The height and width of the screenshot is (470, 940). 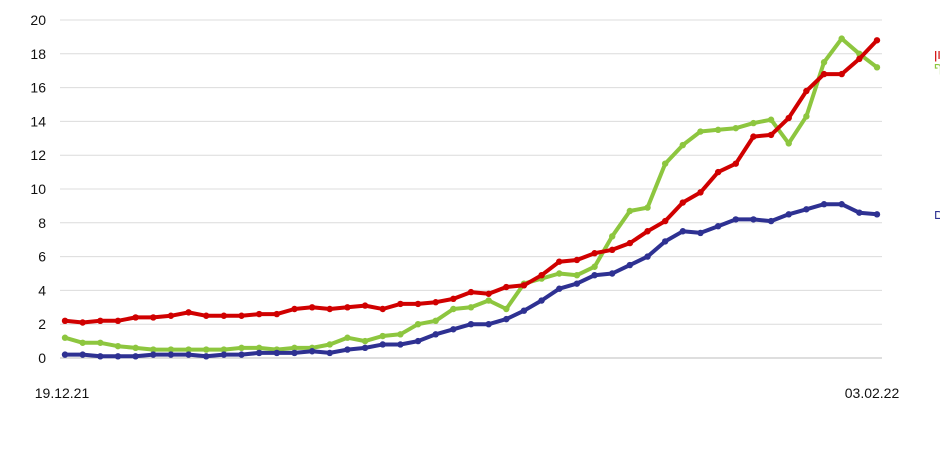 I want to click on legend-label: ללא חיסון, so click(x=937, y=54).